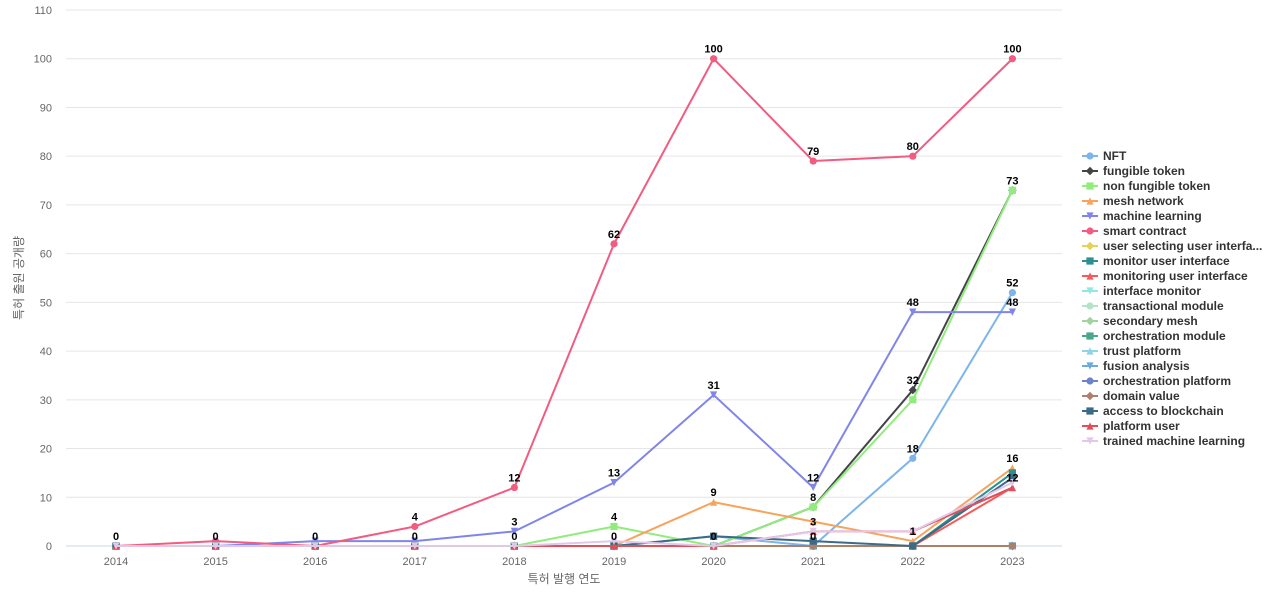 The height and width of the screenshot is (600, 1280). I want to click on legend-item: orchestration module, so click(1154, 336).